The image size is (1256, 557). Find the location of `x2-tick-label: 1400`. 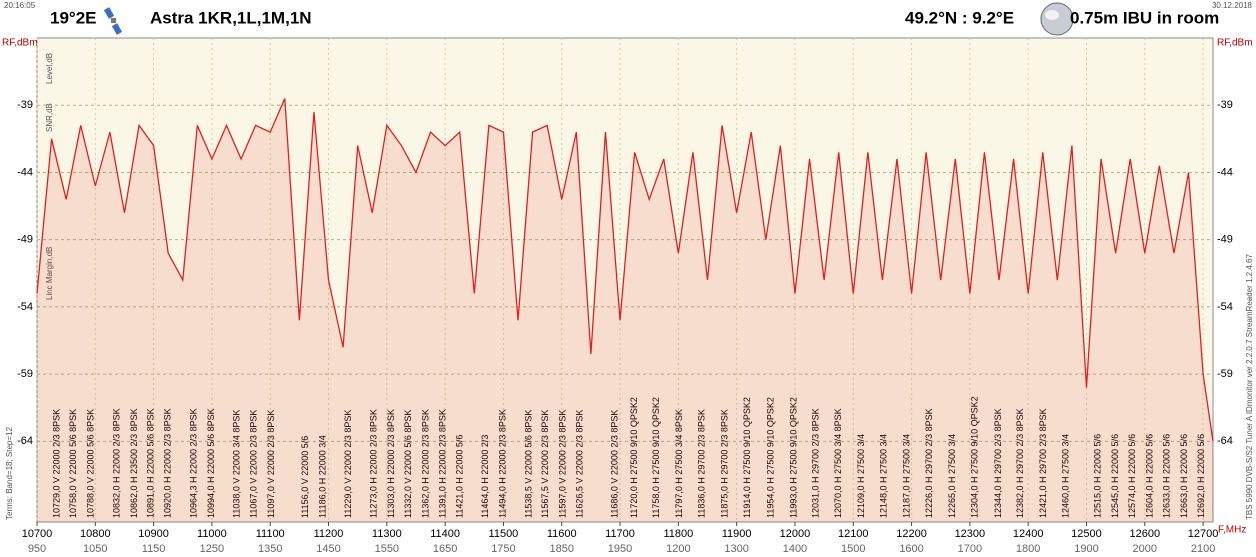

x2-tick-label: 1400 is located at coordinates (795, 549).